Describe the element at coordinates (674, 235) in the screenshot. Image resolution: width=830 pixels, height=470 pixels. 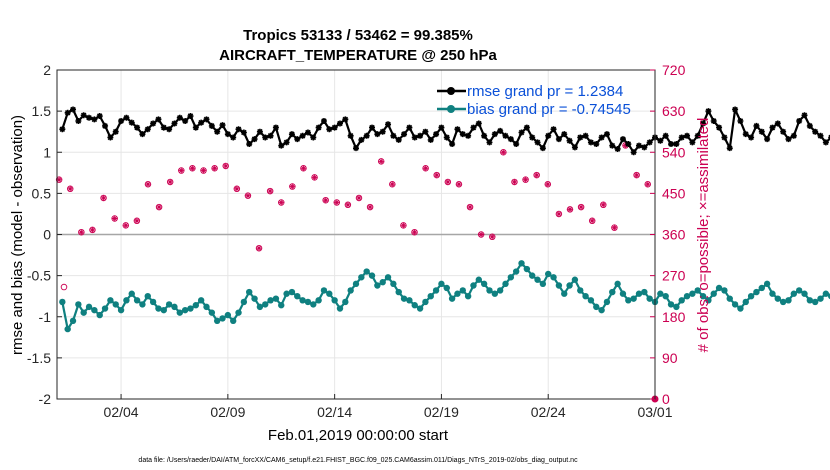
I see `y-right-tick-label: 360` at that location.